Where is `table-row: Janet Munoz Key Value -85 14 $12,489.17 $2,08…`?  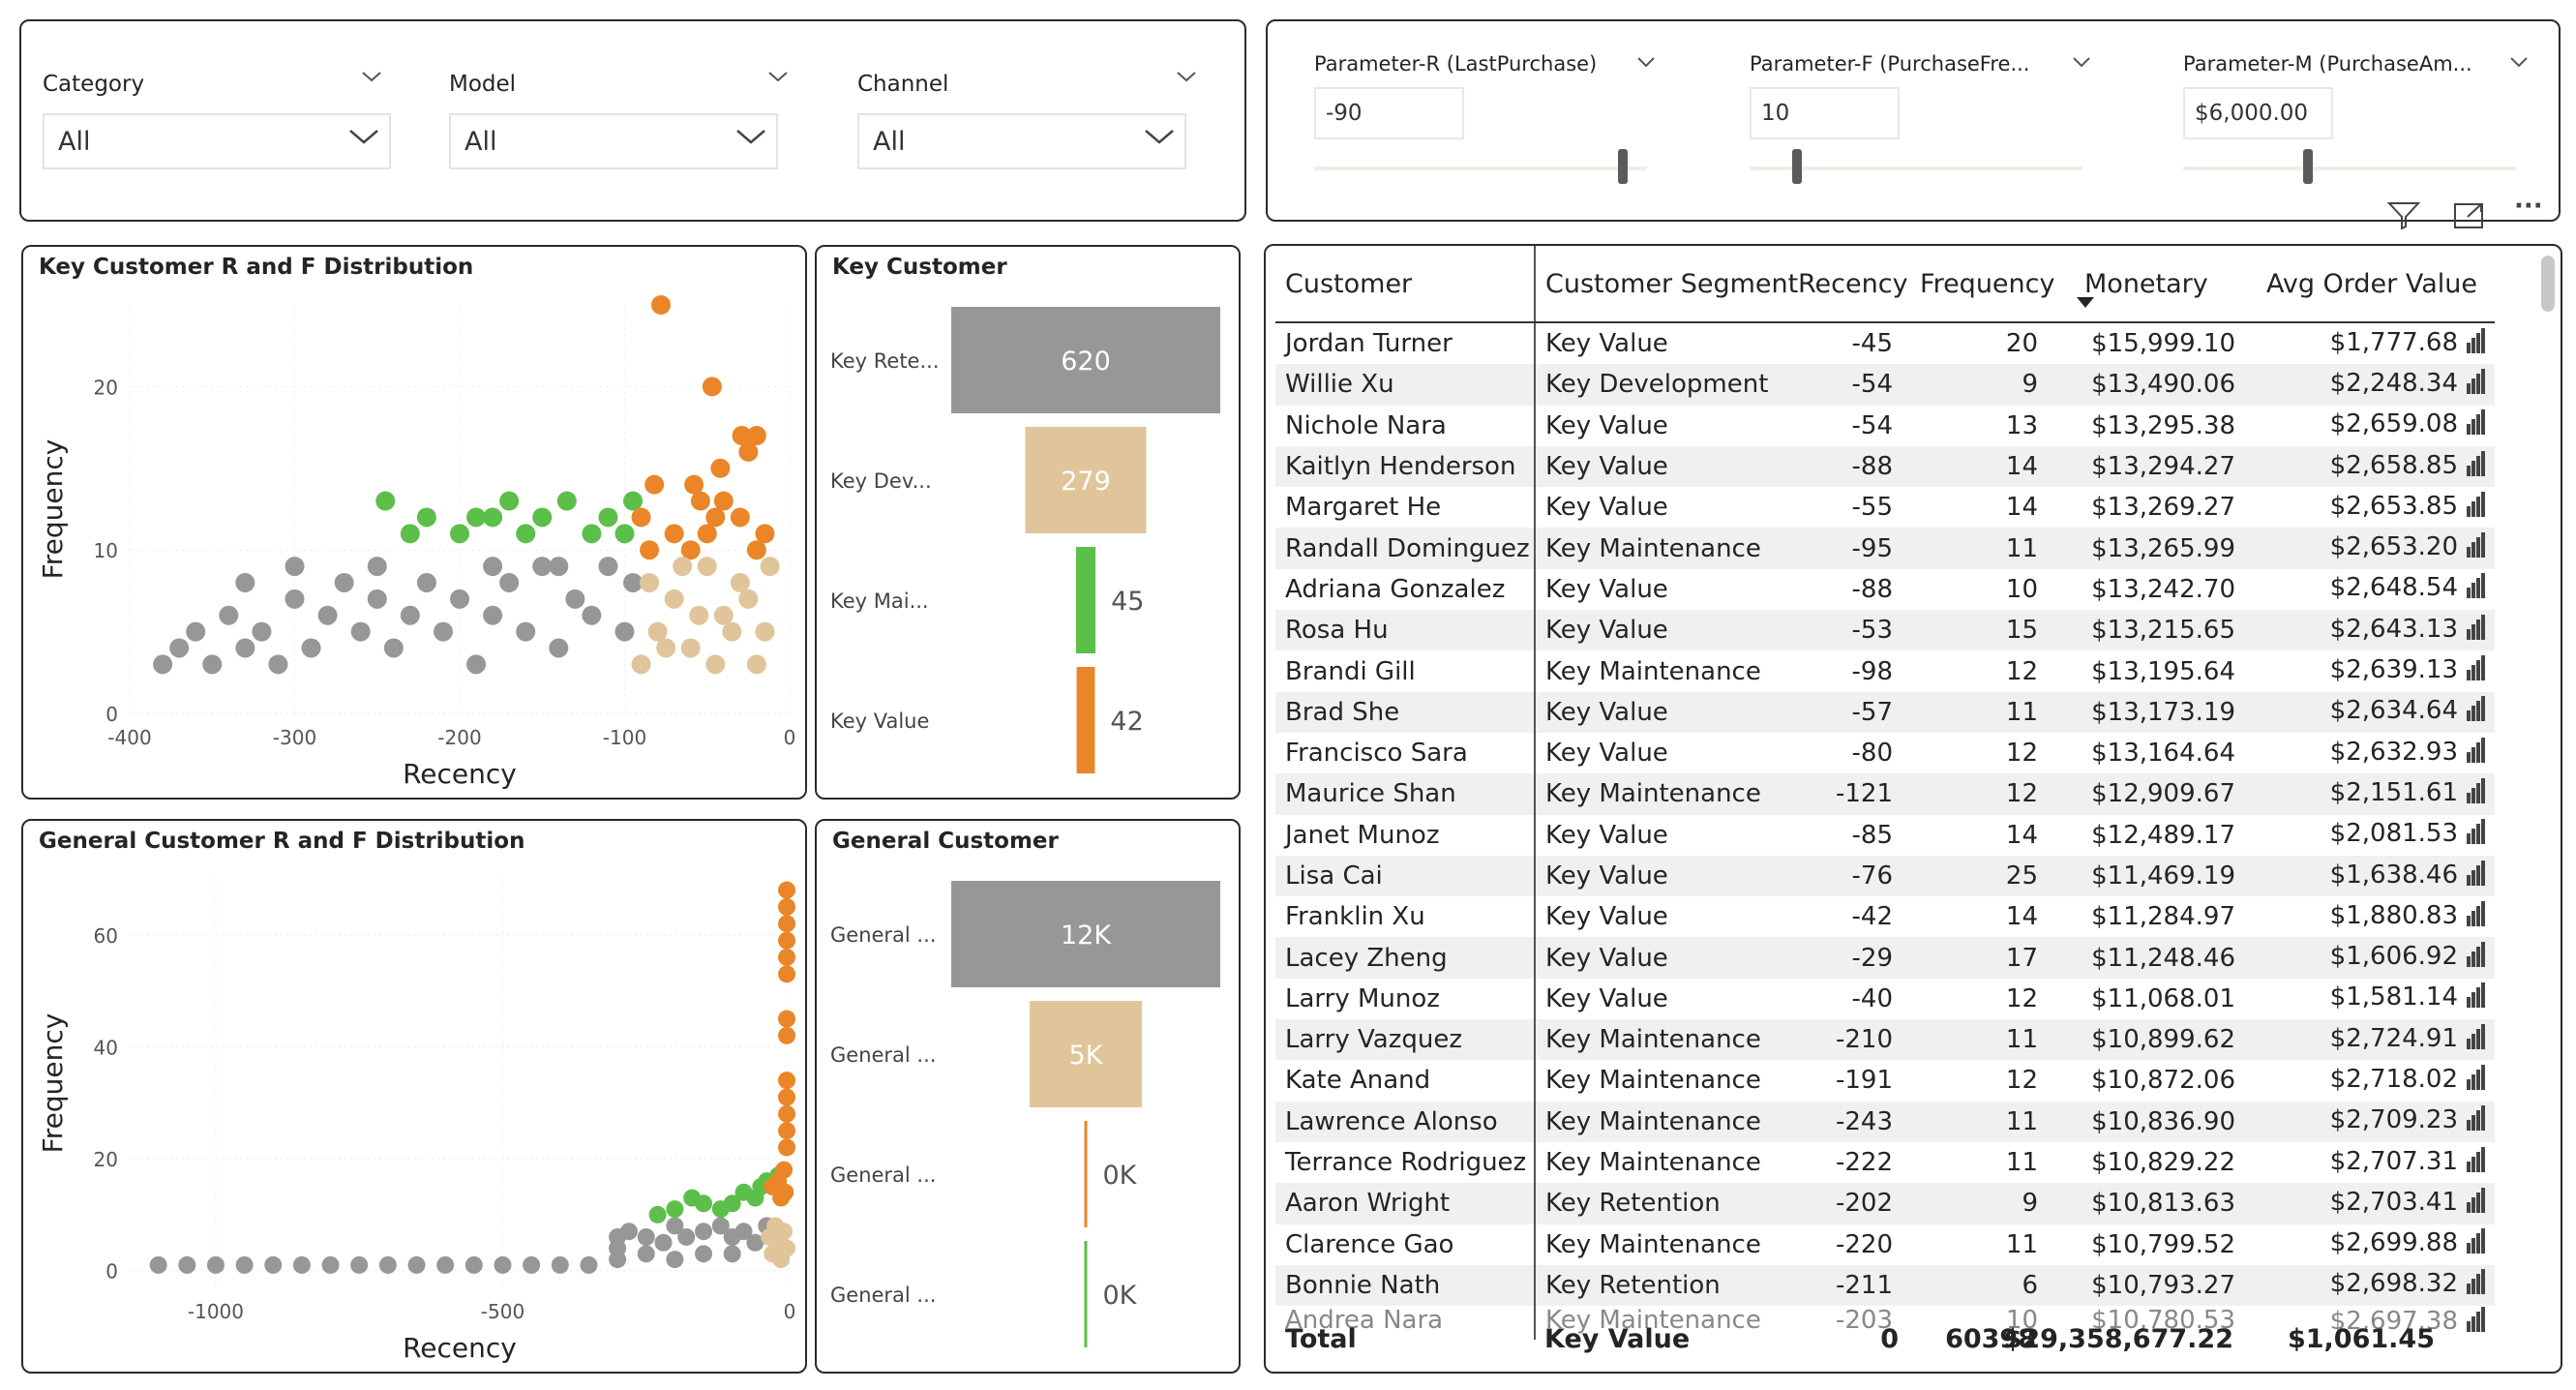 table-row: Janet Munoz Key Value -85 14 $12,489.17 $2,08… is located at coordinates (1885, 835).